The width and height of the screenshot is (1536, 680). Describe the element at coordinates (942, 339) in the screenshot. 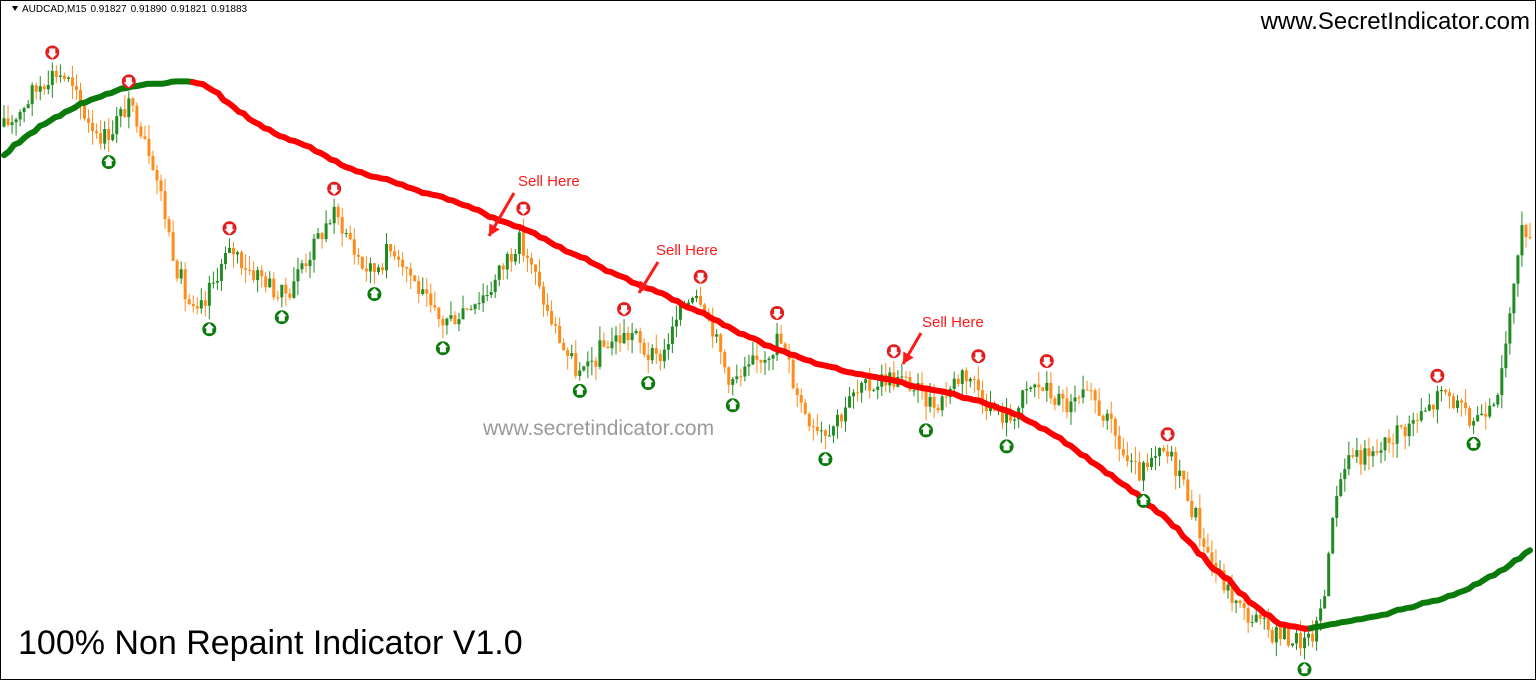

I see `sell-here-annotation: Sell Here` at that location.